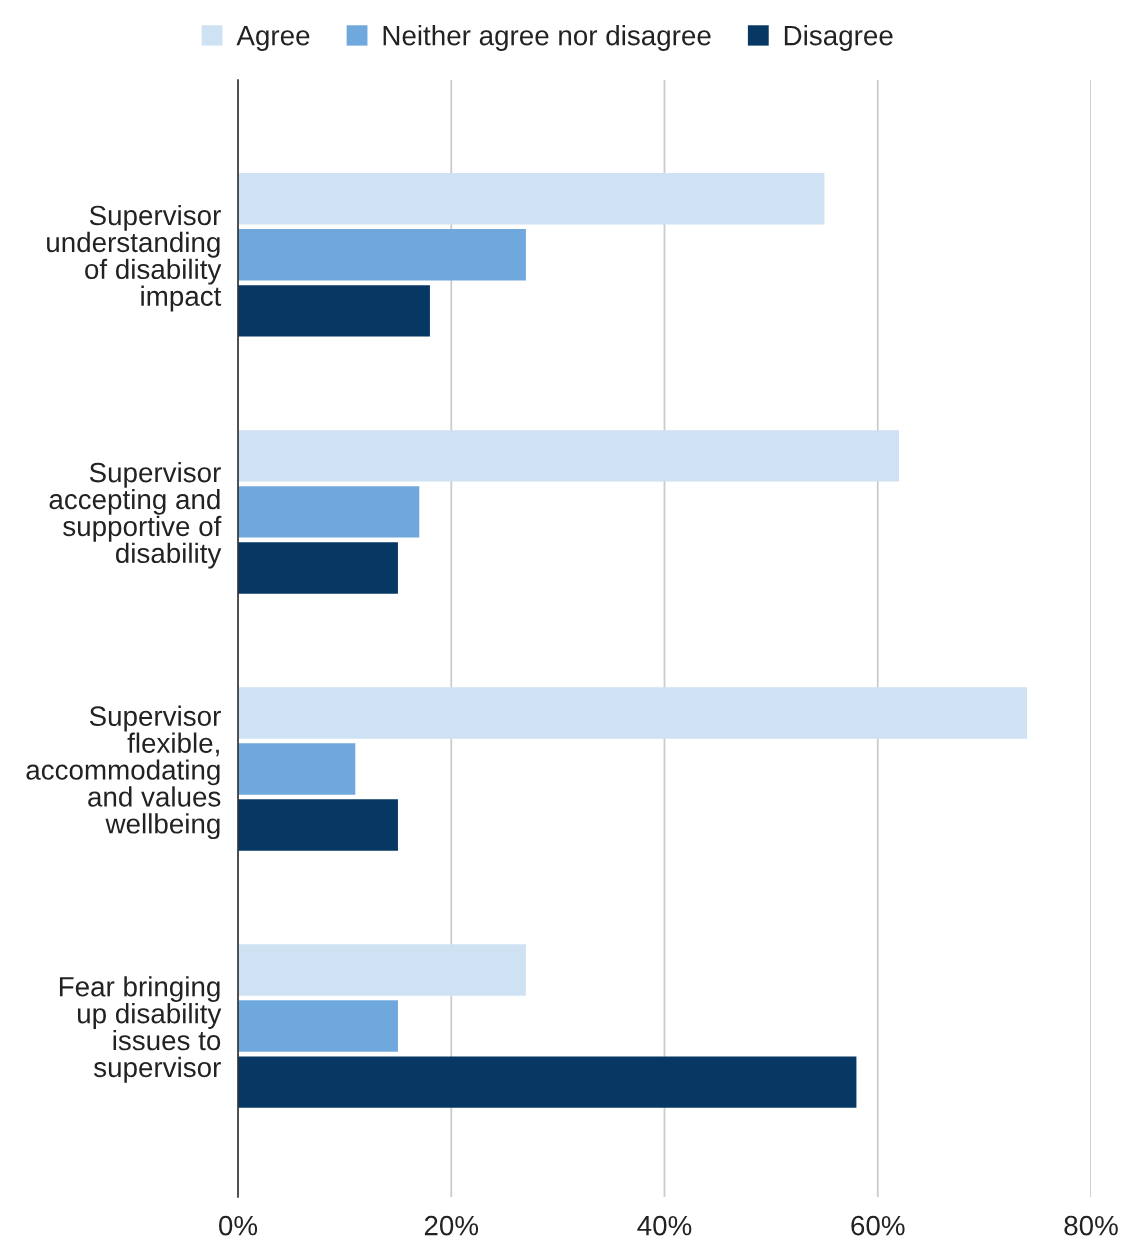 This screenshot has width=1127, height=1243. What do you see at coordinates (664, 1225) in the screenshot?
I see `x-tick-label: 40%` at bounding box center [664, 1225].